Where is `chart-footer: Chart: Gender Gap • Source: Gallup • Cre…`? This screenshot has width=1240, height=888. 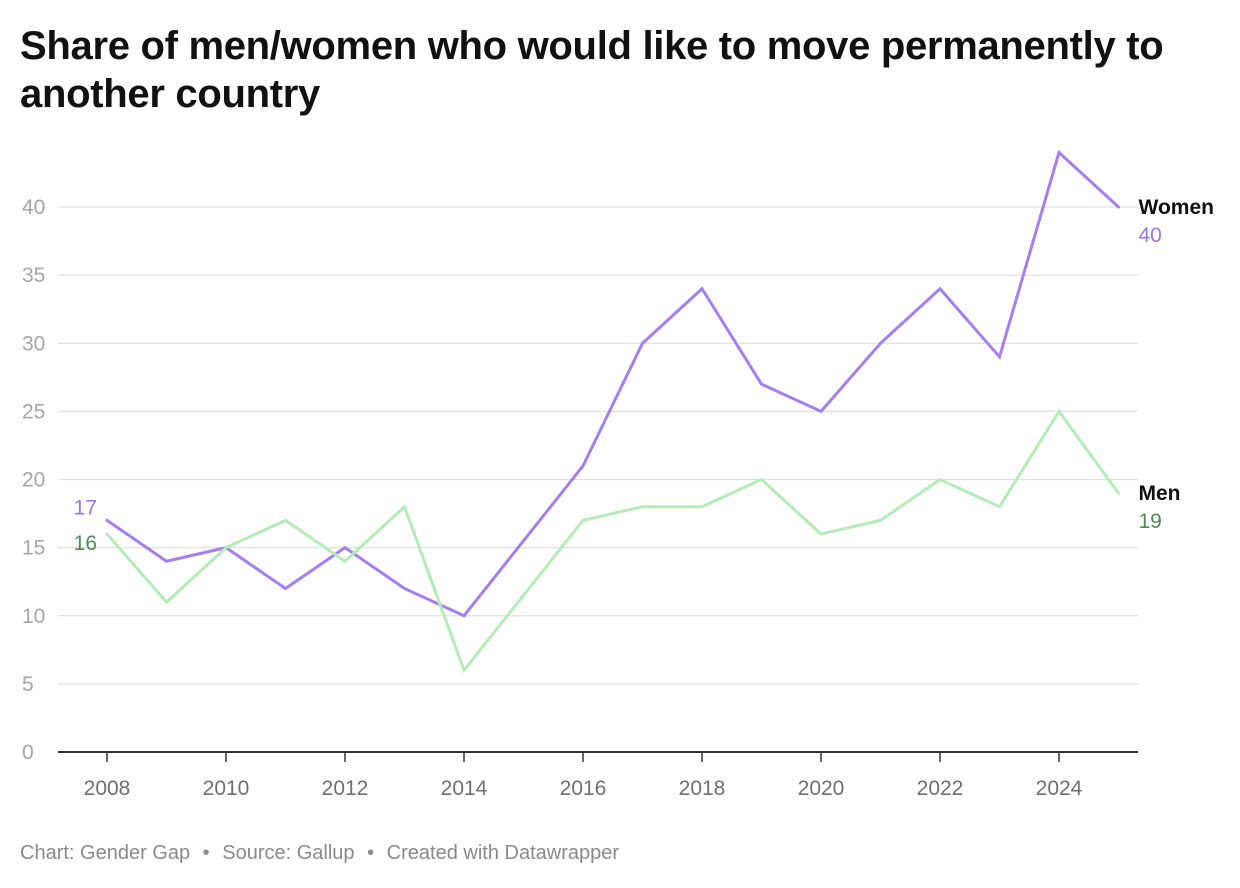
chart-footer: Chart: Gender Gap • Source: Gallup • Cre… is located at coordinates (319, 853).